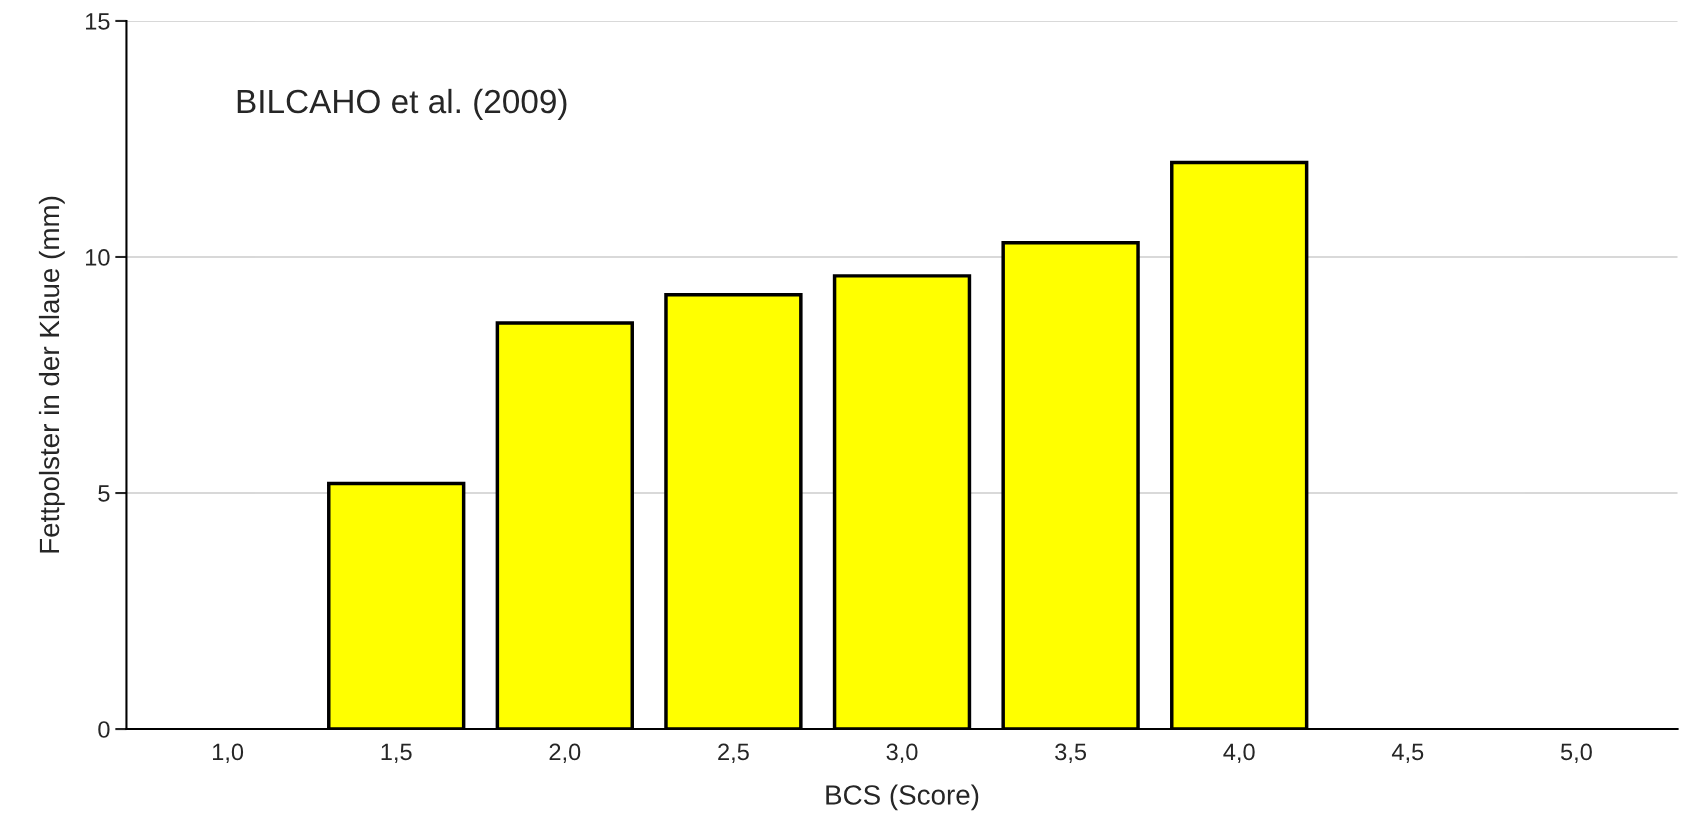  What do you see at coordinates (733, 753) in the screenshot?
I see `x-tick-label: 2,5` at bounding box center [733, 753].